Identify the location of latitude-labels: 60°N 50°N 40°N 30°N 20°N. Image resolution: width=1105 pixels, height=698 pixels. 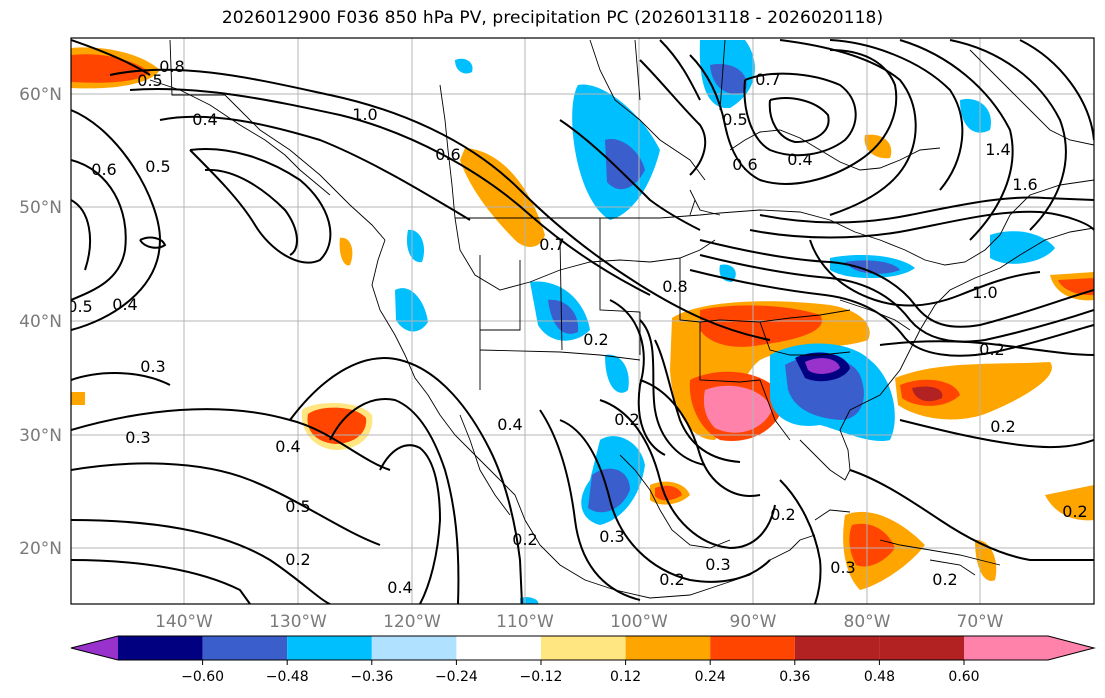
(40, 322).